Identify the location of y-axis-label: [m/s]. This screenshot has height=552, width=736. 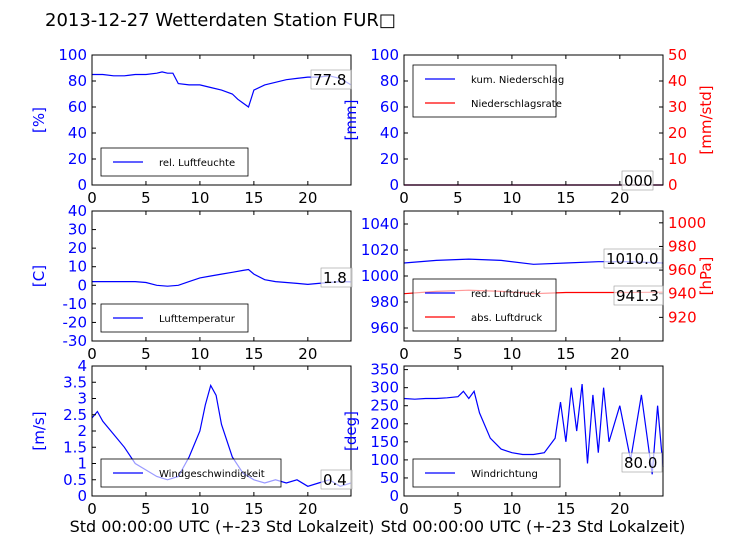
(39, 430).